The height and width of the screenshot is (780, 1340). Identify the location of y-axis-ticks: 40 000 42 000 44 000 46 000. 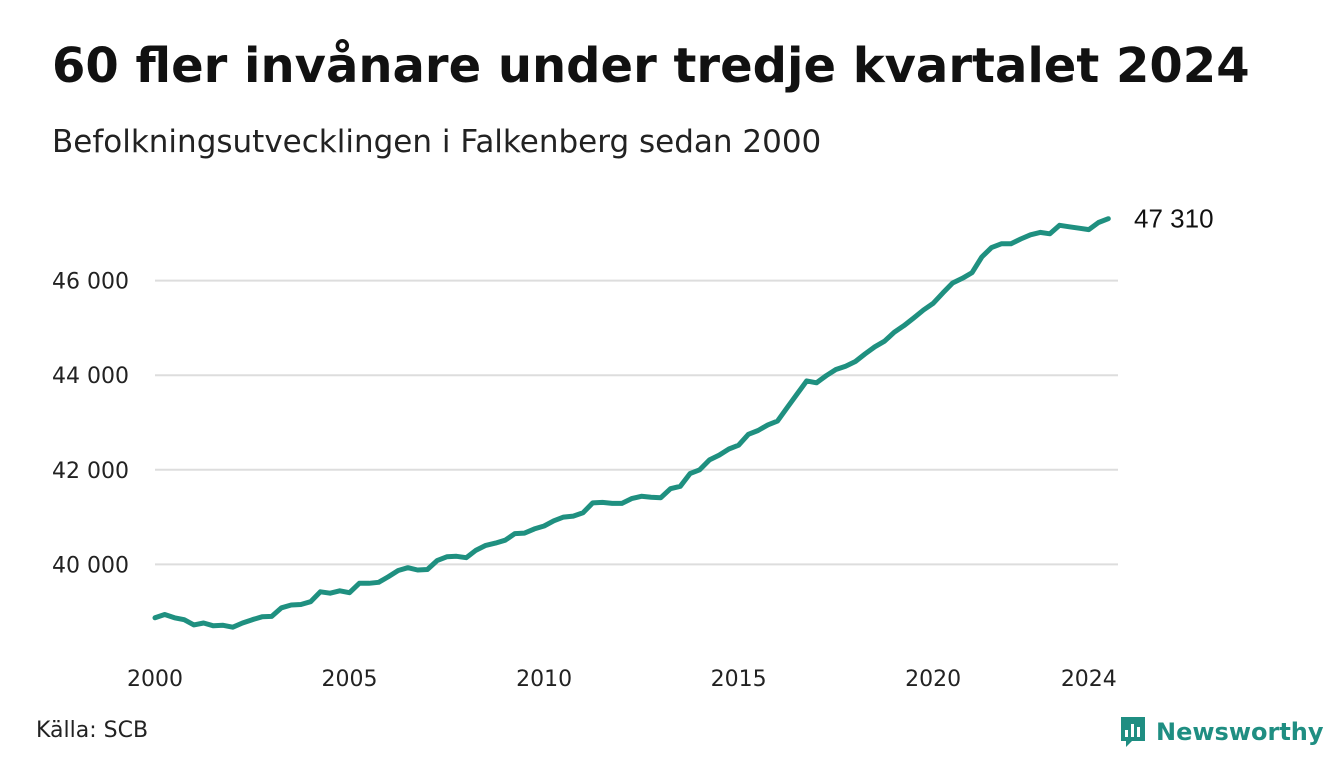
(90, 424).